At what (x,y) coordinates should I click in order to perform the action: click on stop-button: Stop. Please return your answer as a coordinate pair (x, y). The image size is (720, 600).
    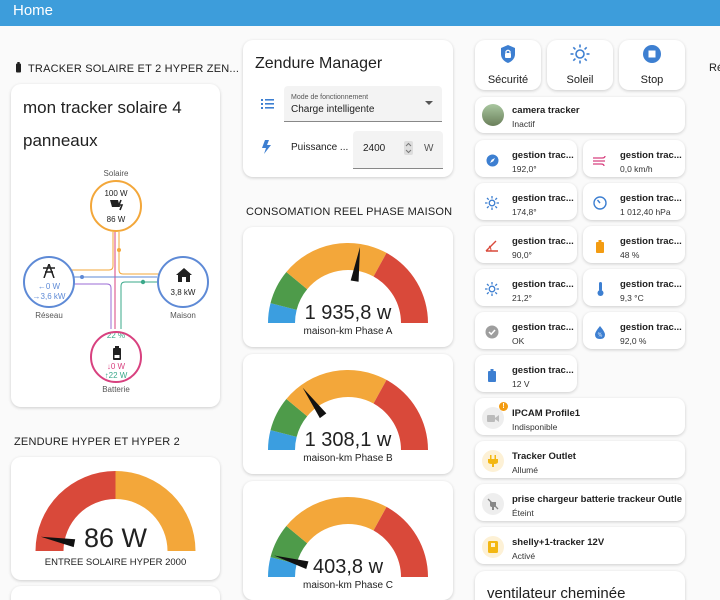
    Looking at the image, I should click on (652, 65).